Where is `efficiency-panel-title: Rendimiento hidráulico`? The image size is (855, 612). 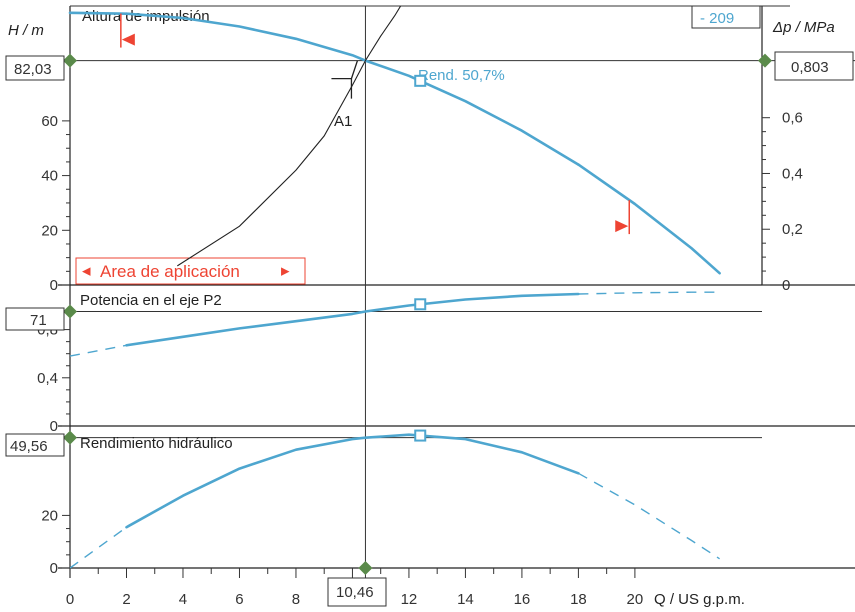
efficiency-panel-title: Rendimiento hidráulico is located at coordinates (156, 443).